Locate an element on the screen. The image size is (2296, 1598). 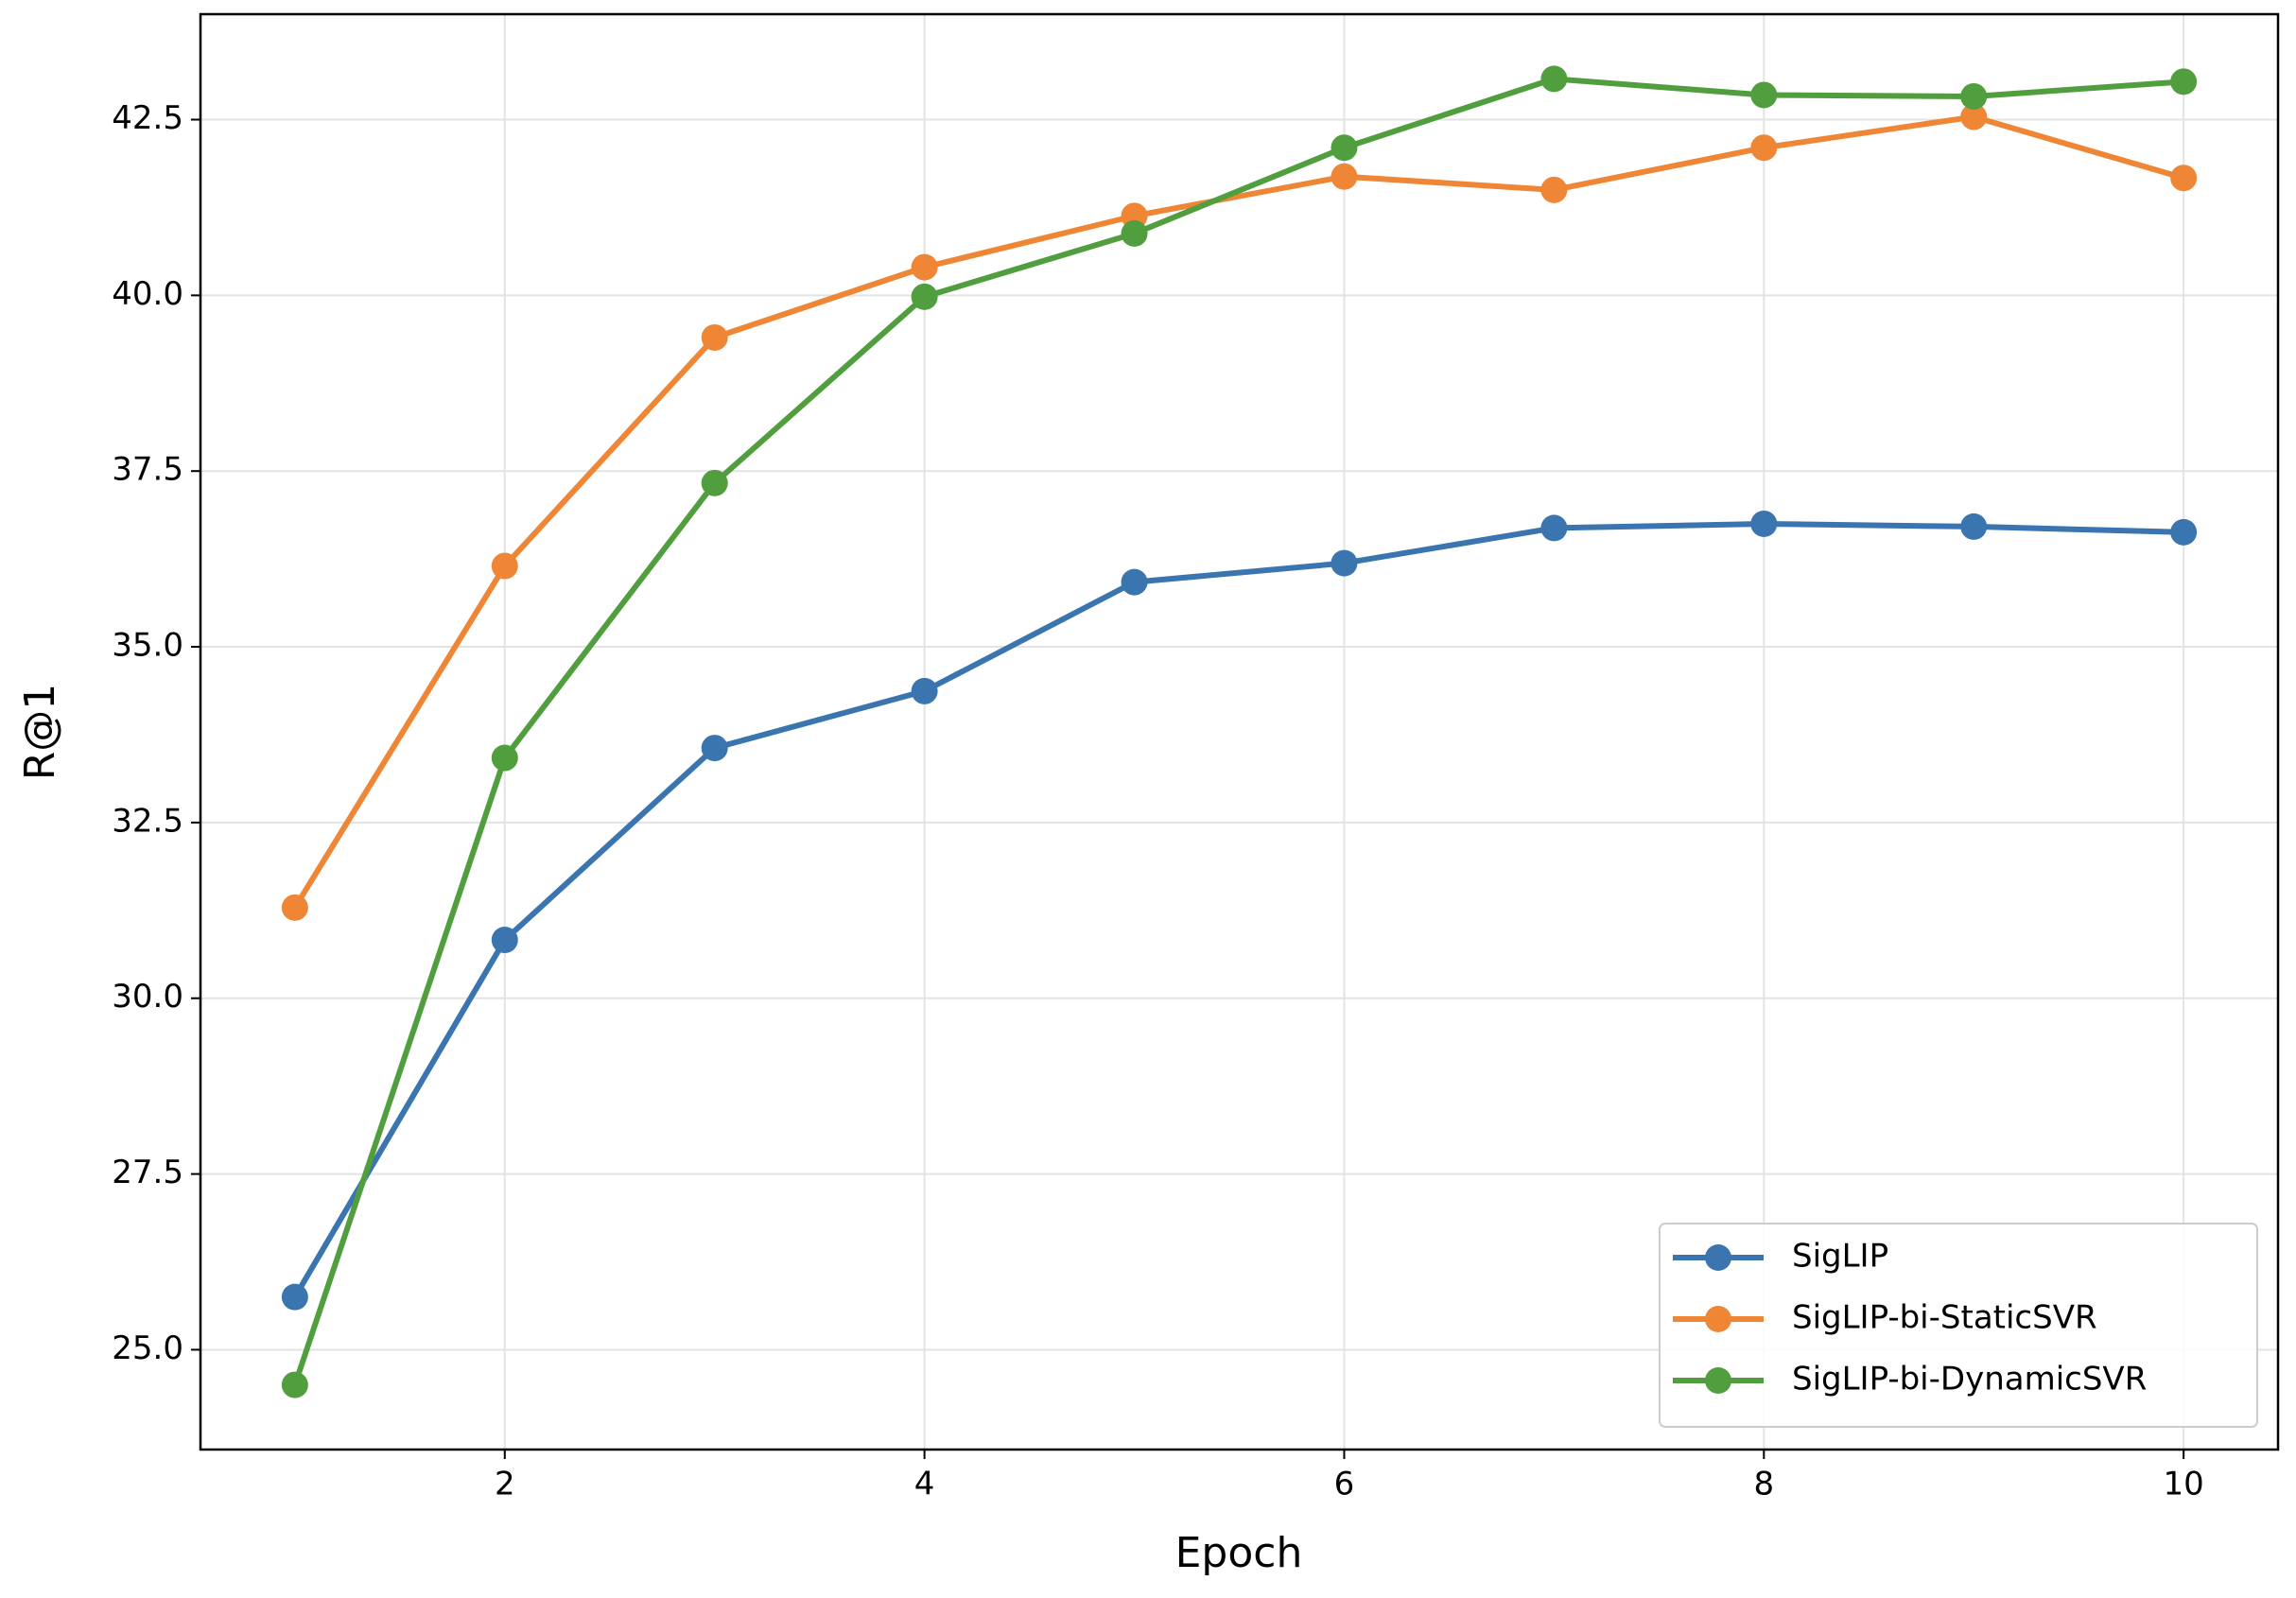
x-axis-label: Epoch is located at coordinates (1239, 1553).